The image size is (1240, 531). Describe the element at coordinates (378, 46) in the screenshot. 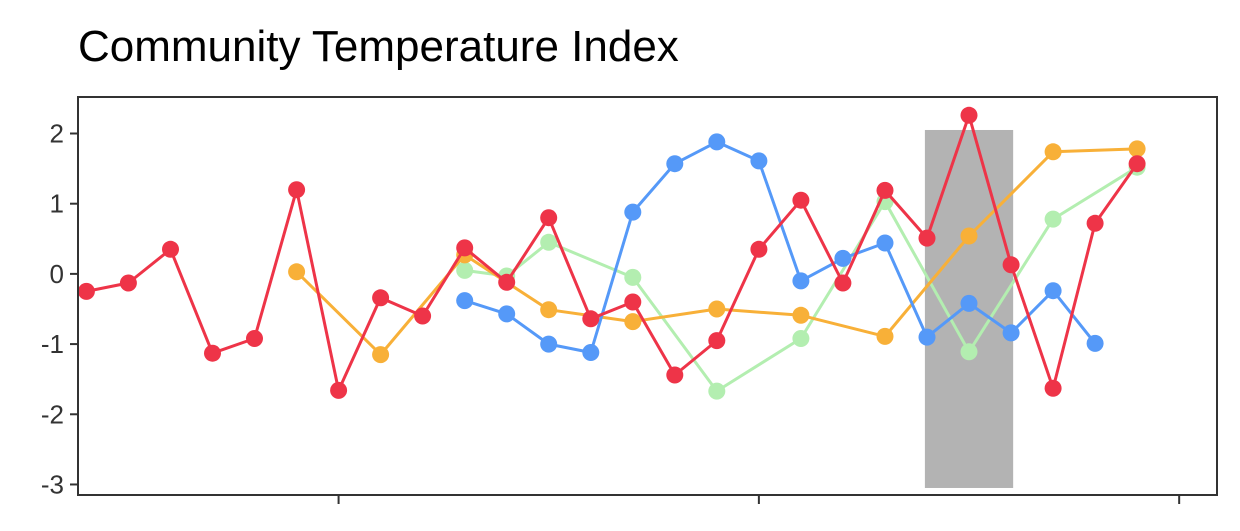

I see `chart-title: Community Temperature Index` at that location.